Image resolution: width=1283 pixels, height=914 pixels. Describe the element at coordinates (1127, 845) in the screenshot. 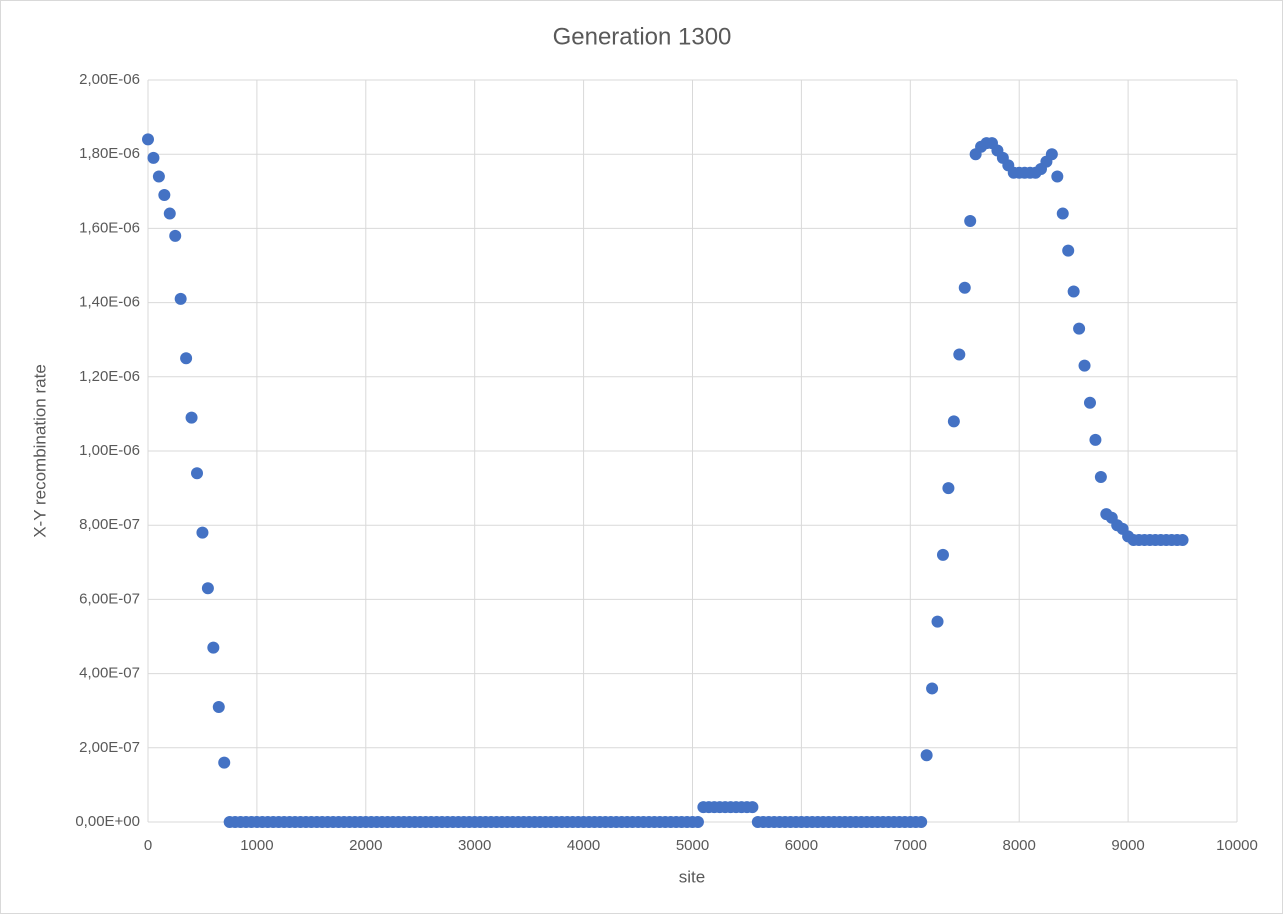

I see `x-tick-label: 9000` at that location.